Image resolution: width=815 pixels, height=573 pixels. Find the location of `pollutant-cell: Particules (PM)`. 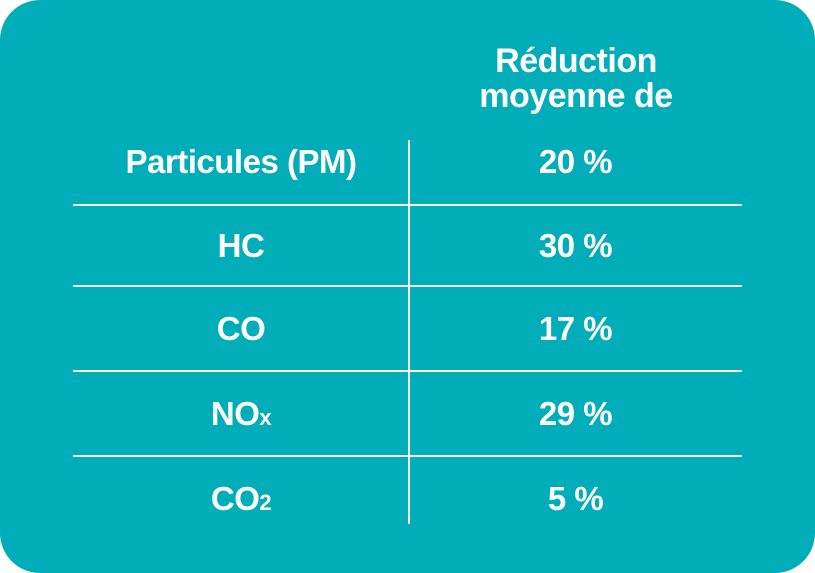

pollutant-cell: Particules (PM) is located at coordinates (241, 162).